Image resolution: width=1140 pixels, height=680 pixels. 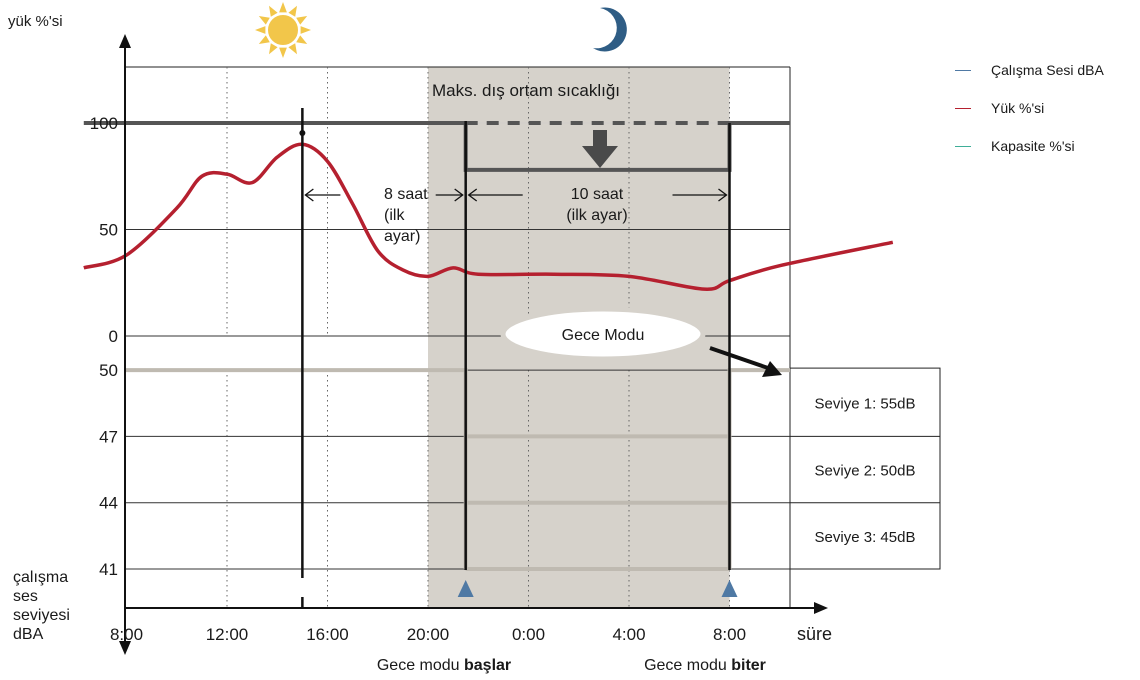 I want to click on legend-item-capacity: Kapasite %'si, so click(x=1029, y=146).